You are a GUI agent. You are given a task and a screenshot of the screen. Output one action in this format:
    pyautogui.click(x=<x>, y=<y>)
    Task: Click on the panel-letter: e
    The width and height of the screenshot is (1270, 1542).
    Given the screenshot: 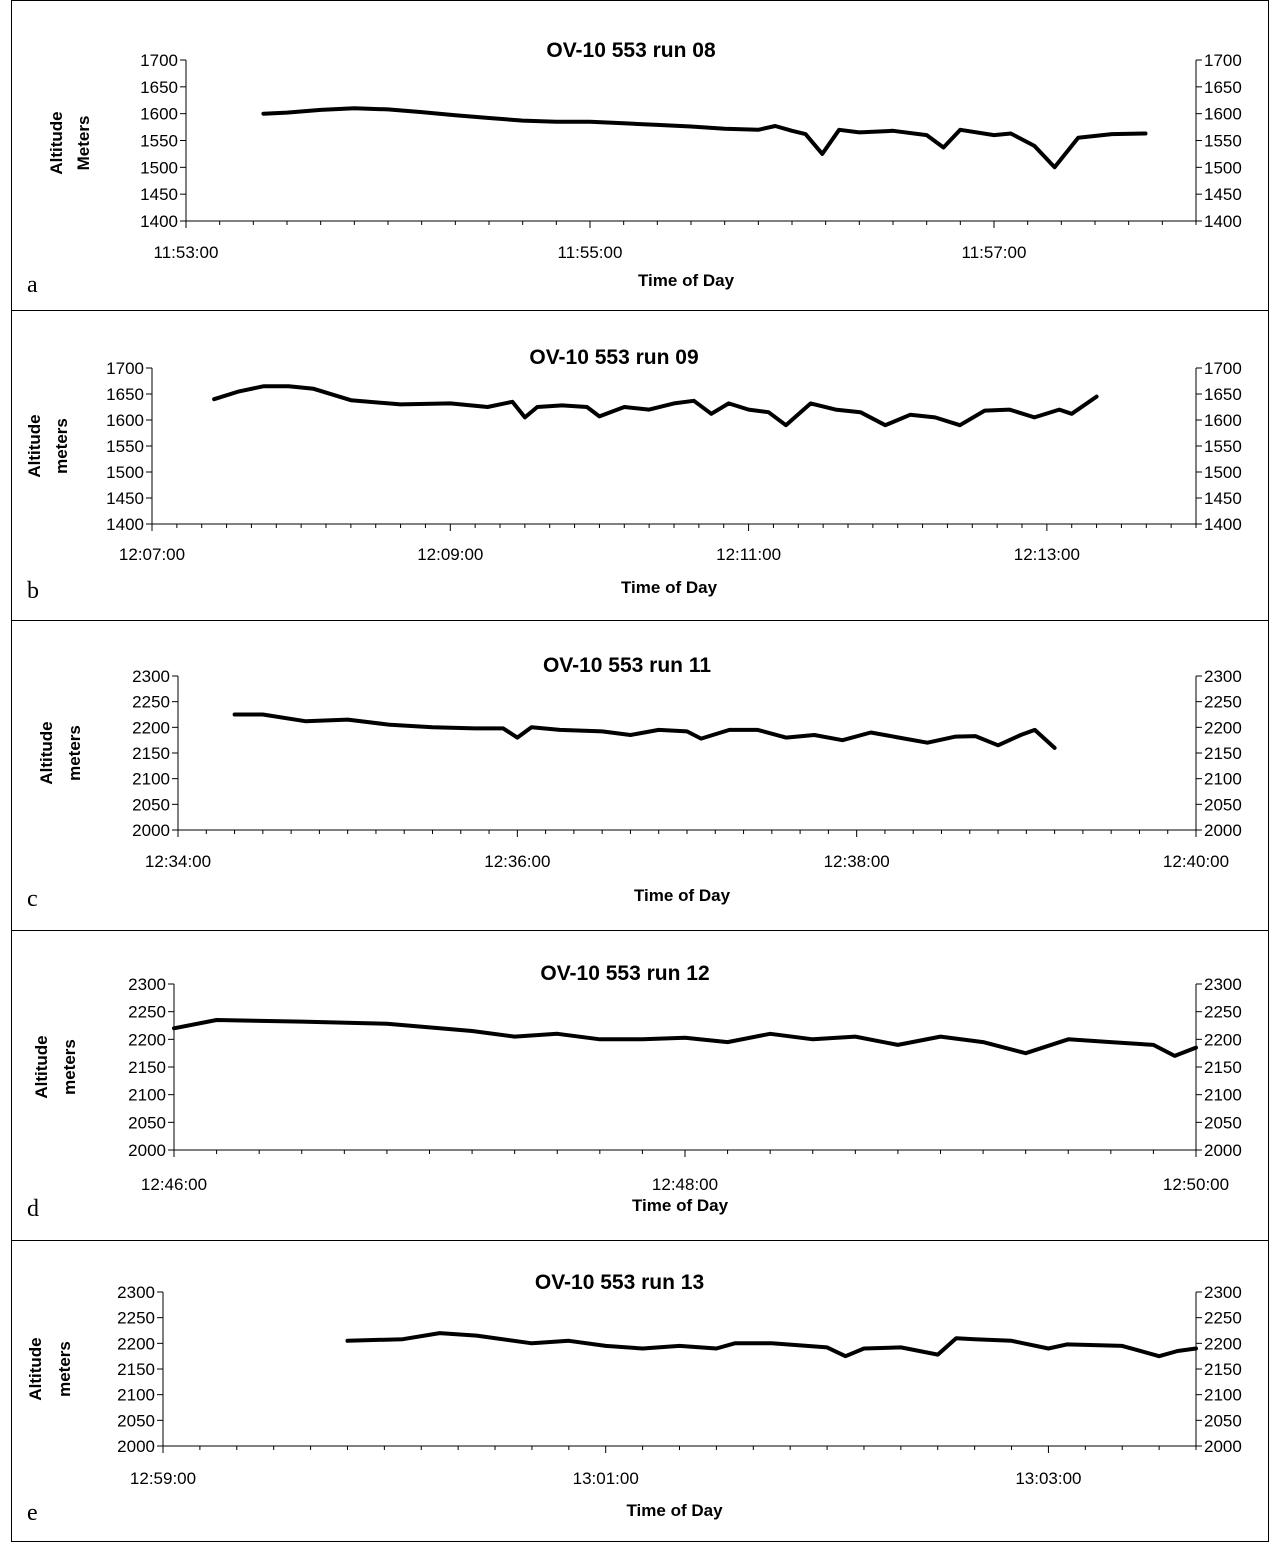 What is the action you would take?
    pyautogui.click(x=32, y=1513)
    